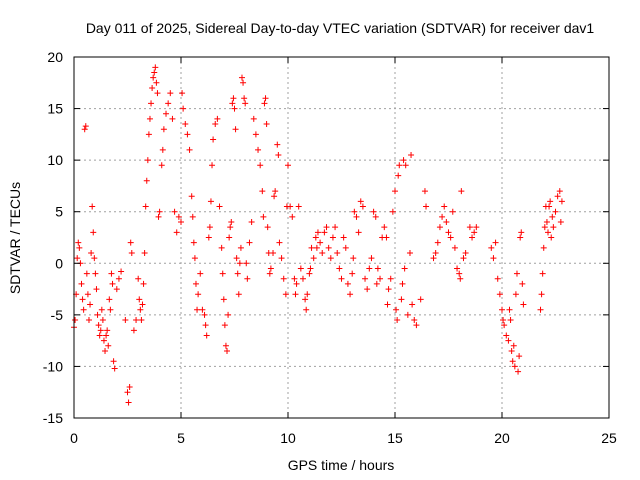 The width and height of the screenshot is (640, 480). I want to click on x-tick-label: 10, so click(288, 438).